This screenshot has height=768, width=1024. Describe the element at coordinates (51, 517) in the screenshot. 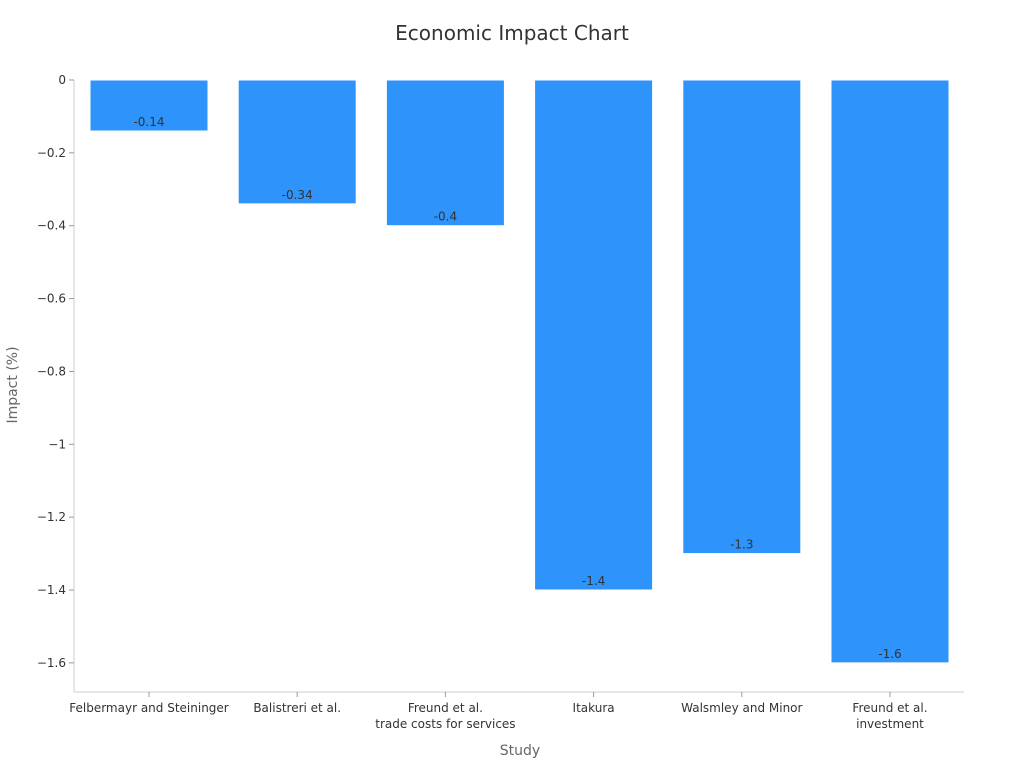

I see `y-tick-label: −1.2` at that location.